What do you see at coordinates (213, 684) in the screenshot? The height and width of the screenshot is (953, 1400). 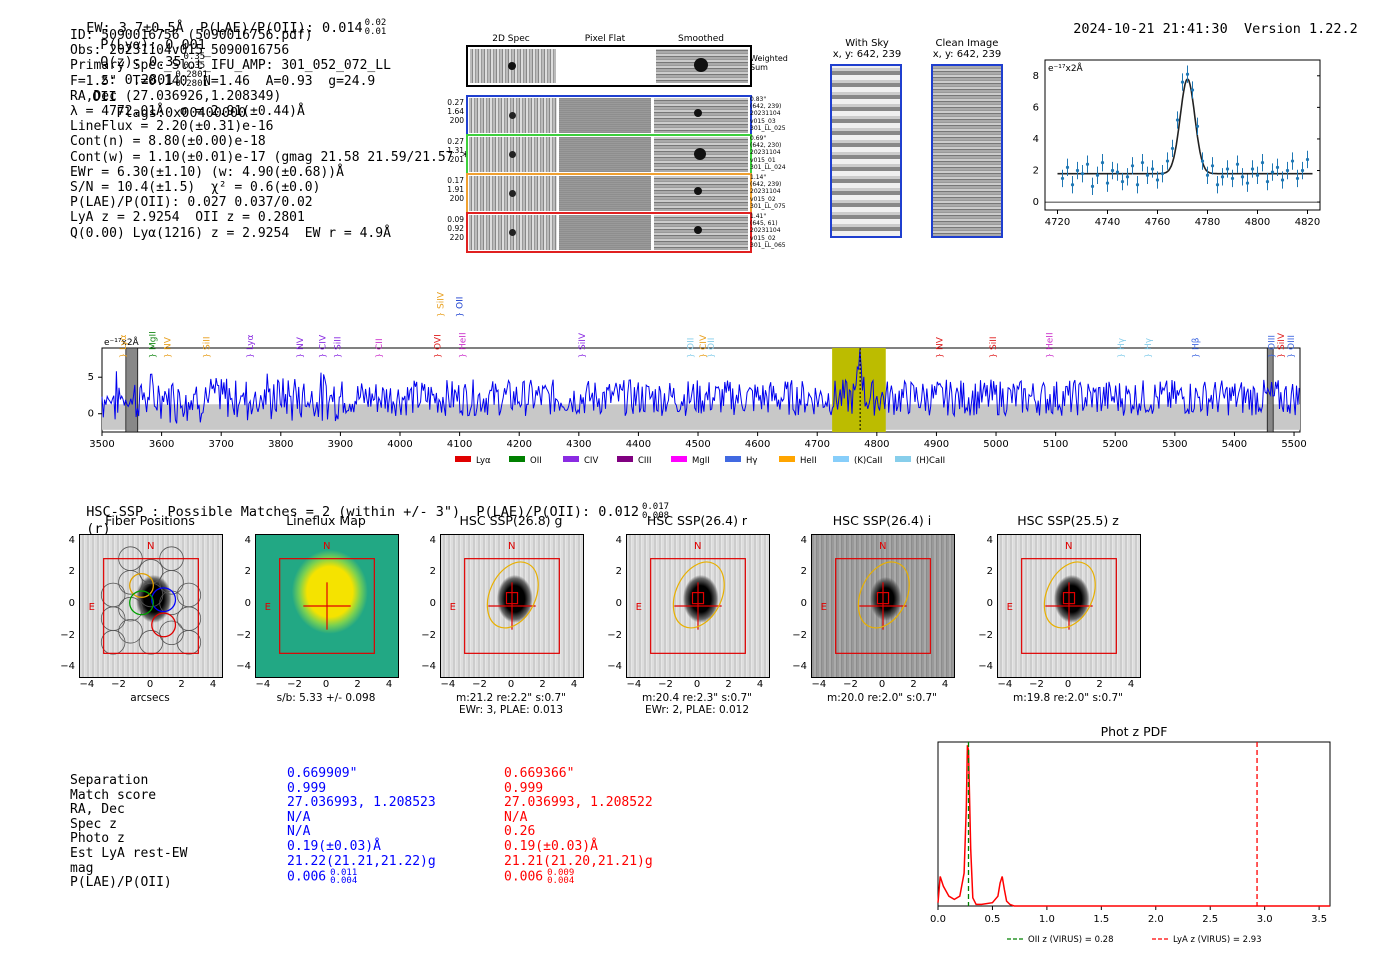 I see `panel-xtick-0: 4` at bounding box center [213, 684].